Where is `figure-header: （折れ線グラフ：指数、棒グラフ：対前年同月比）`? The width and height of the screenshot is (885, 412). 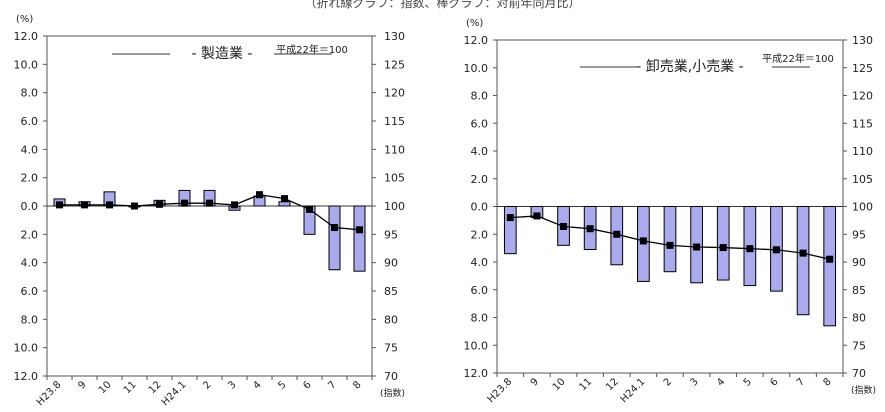 figure-header: （折れ線グラフ：指数、棒グラフ：対前年同月比） is located at coordinates (442, 5).